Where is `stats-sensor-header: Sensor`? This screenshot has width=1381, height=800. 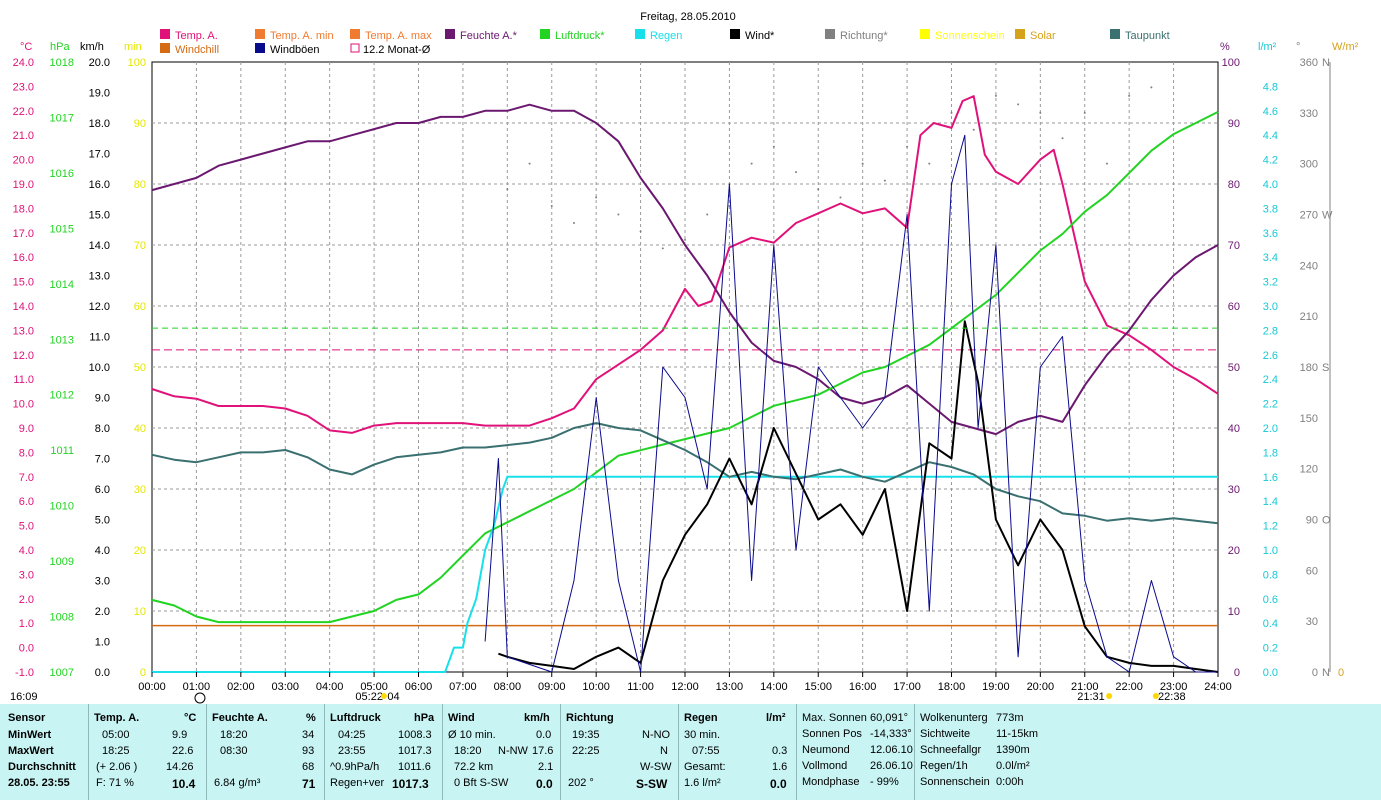
stats-sensor-header: Sensor is located at coordinates (27, 718).